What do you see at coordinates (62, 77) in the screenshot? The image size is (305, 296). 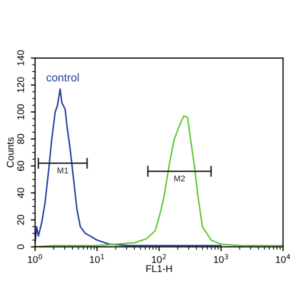 I see `series-label: control` at bounding box center [62, 77].